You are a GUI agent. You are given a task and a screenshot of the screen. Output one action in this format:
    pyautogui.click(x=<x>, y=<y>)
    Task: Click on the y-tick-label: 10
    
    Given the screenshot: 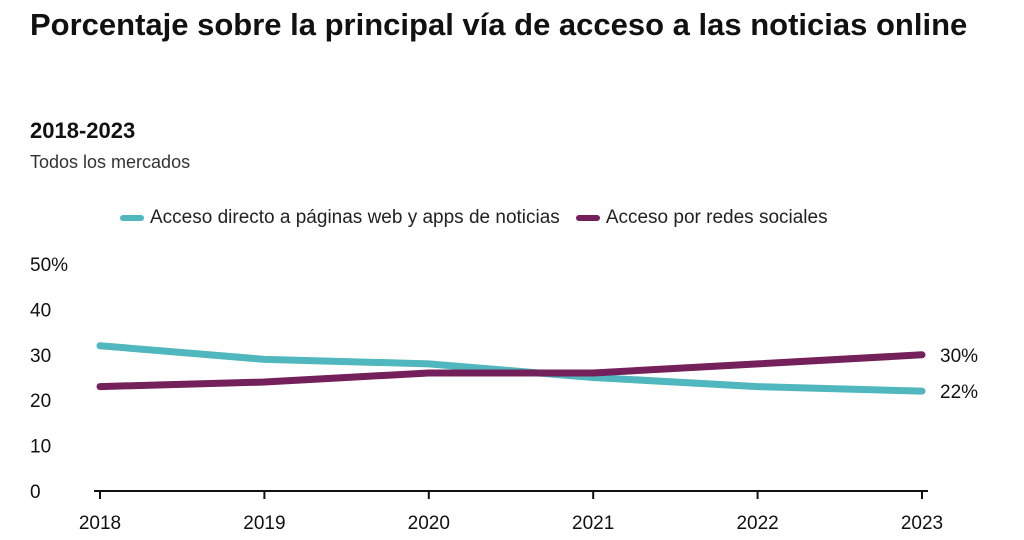 What is the action you would take?
    pyautogui.click(x=40, y=447)
    